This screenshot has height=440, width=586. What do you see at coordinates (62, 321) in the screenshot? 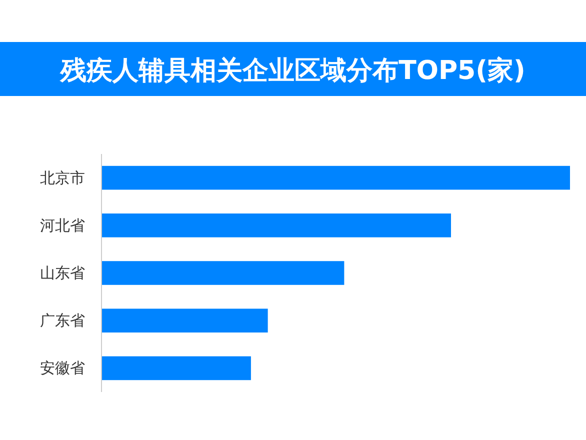
I see `category-label: 广东省` at bounding box center [62, 321].